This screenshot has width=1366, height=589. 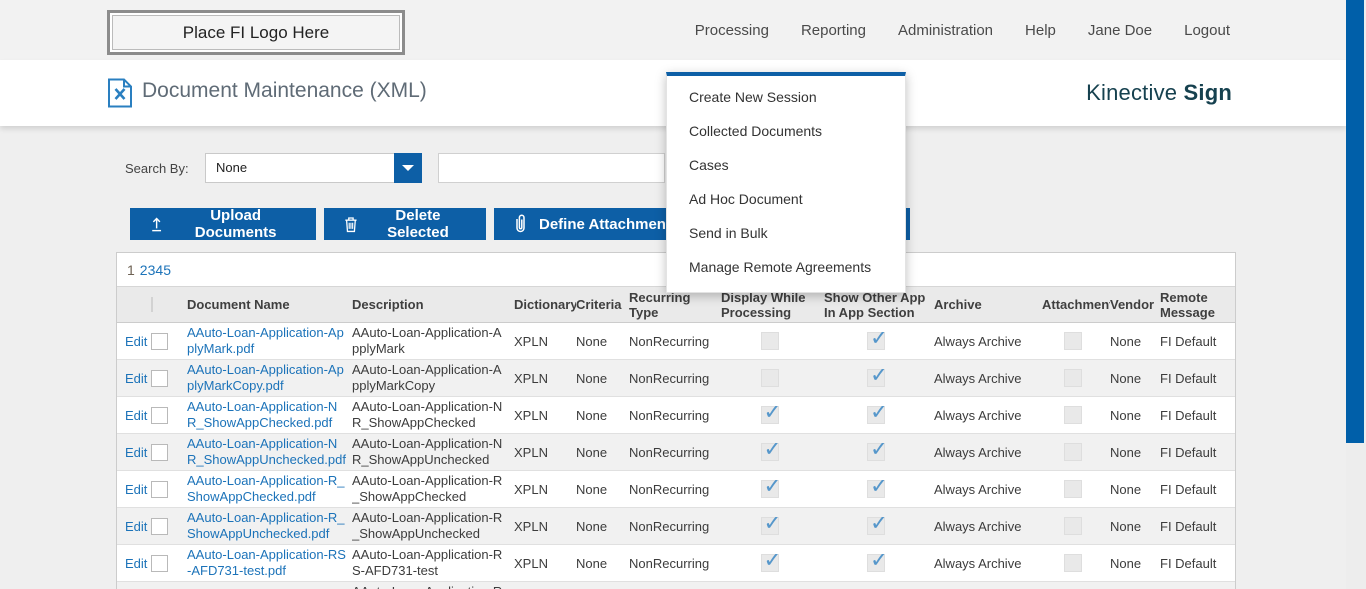 I want to click on menu-item-collected-documents: Collected Documents, so click(x=756, y=131).